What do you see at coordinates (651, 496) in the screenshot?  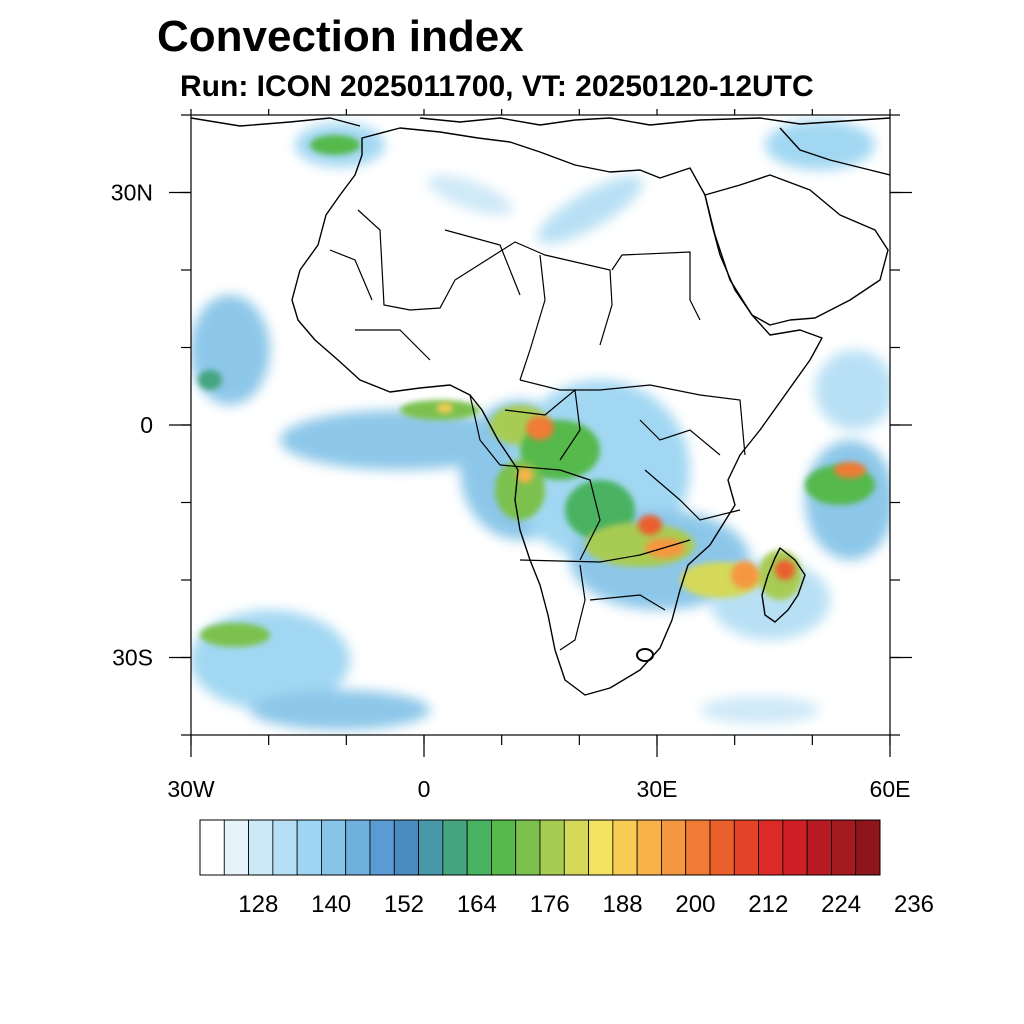 I see `convection-field-high` at bounding box center [651, 496].